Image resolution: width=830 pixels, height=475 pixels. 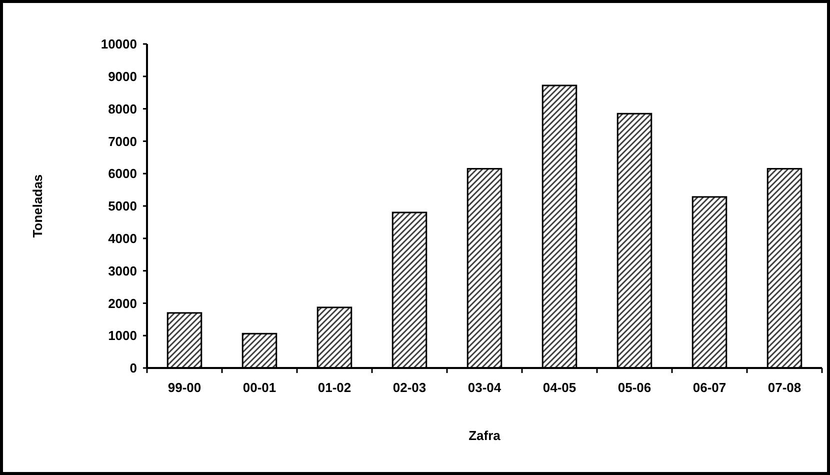 I want to click on x-tick-label: 02-03, so click(x=409, y=387).